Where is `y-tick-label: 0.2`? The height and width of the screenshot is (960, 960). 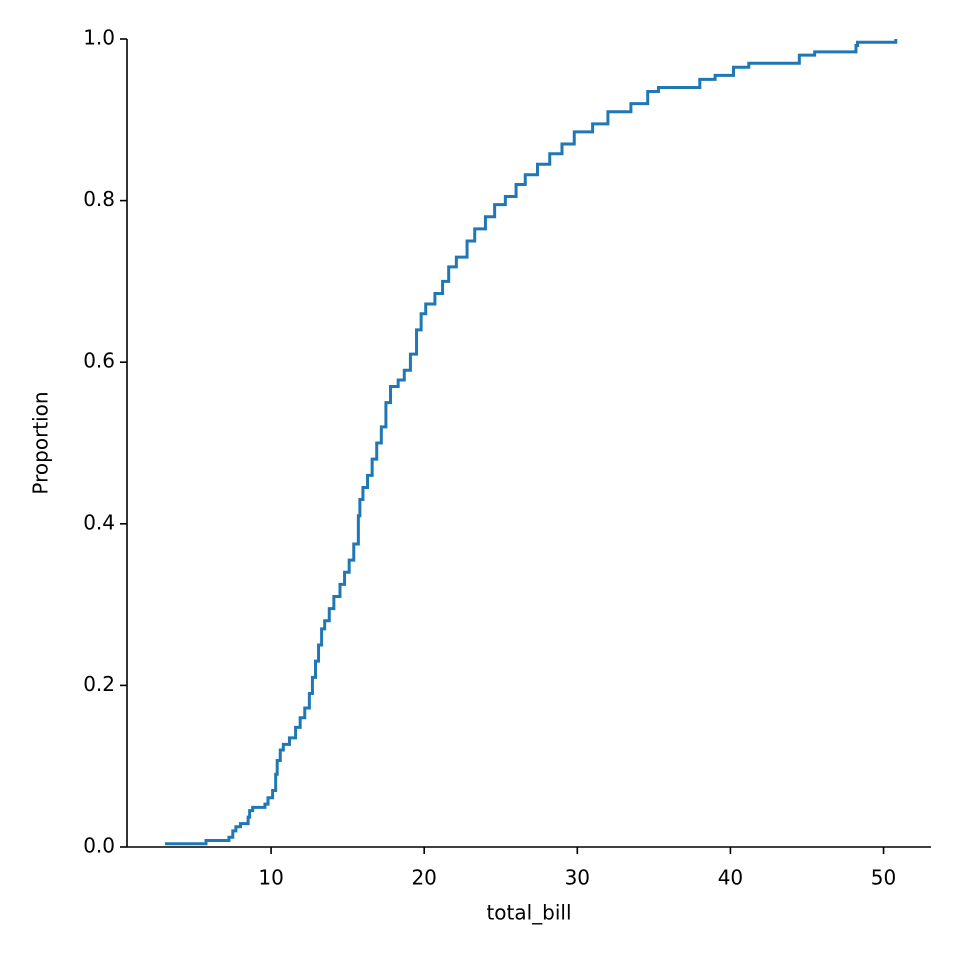
y-tick-label: 0.2 is located at coordinates (99, 684).